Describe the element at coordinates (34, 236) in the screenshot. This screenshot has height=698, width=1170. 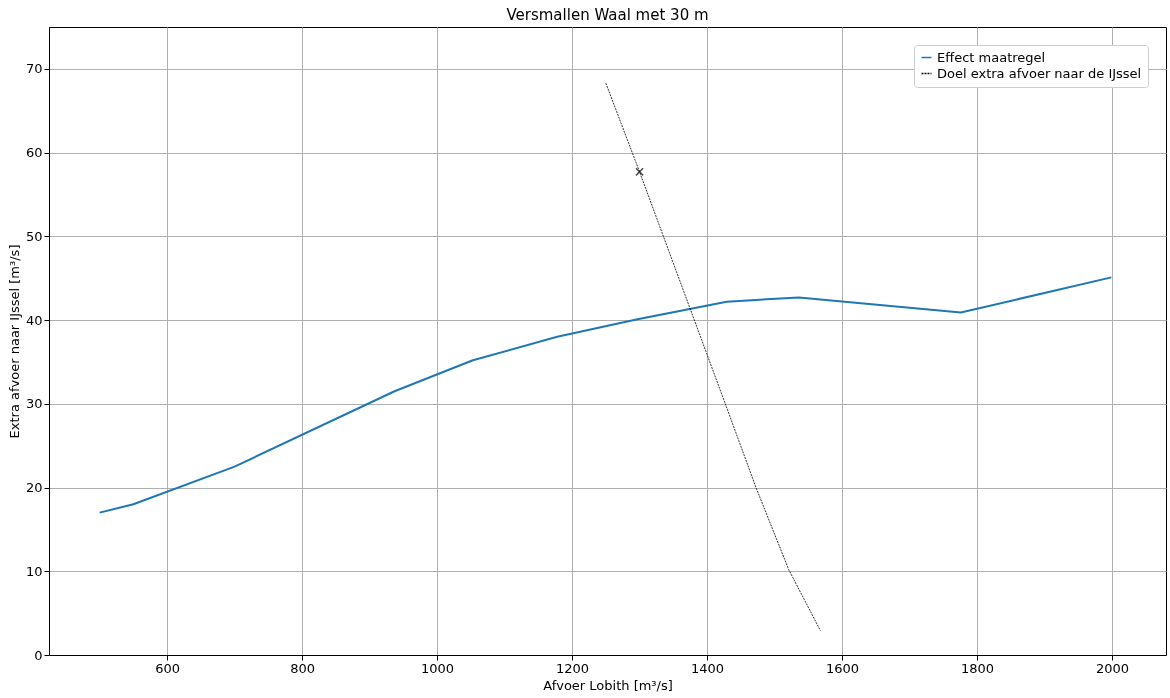
I see `y-tick-label: 50` at that location.